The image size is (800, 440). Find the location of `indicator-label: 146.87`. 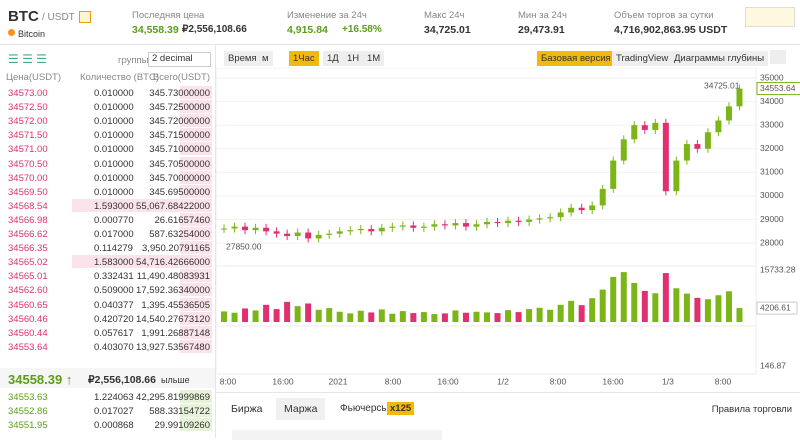

indicator-label: 146.87 is located at coordinates (773, 365).